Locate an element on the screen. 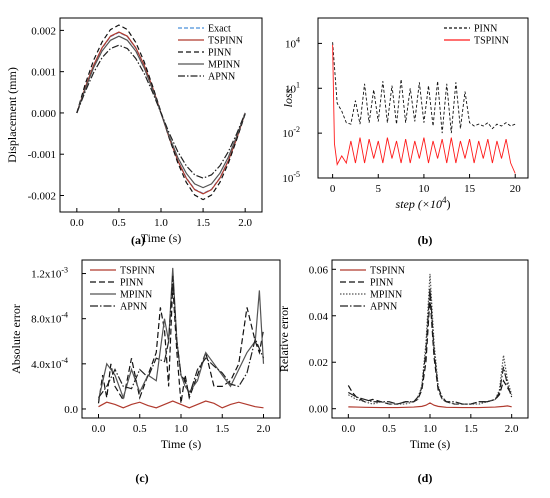  x-tick-label: 5 is located at coordinates (379, 189).